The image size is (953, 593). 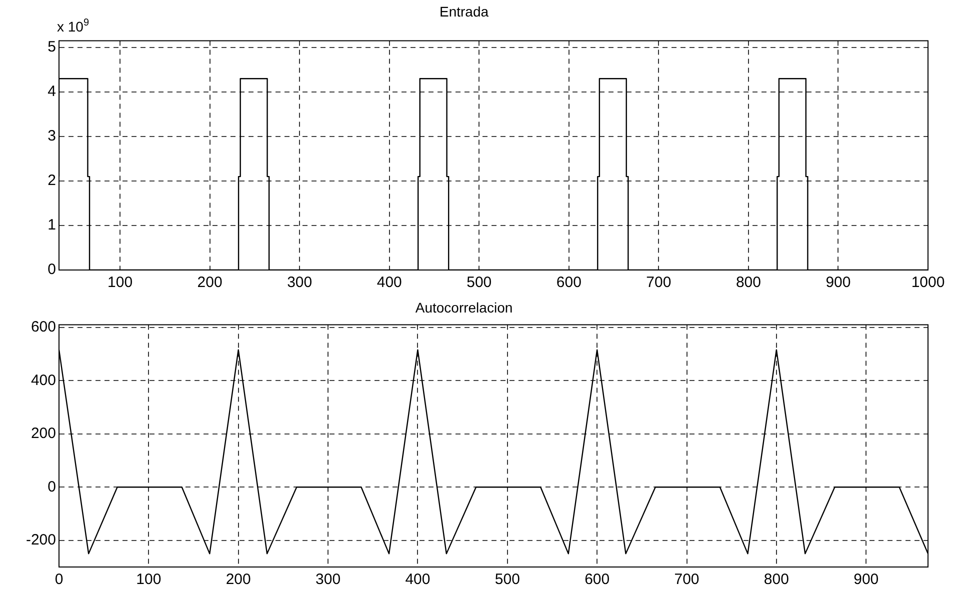 I want to click on y-tick-label: 1, so click(x=52, y=225).